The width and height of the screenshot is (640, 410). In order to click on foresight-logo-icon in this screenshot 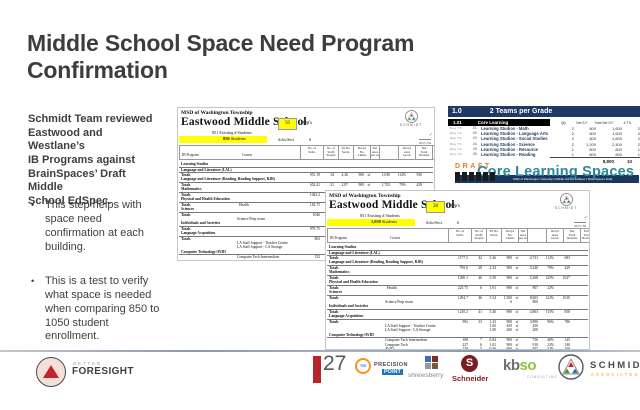, I will do `click(51, 372)`.